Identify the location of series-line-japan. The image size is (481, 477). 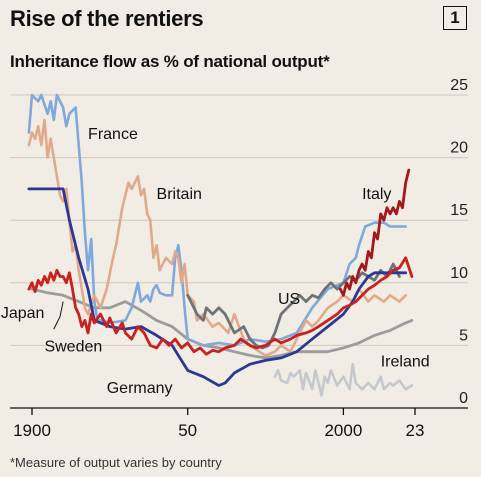
(222, 323).